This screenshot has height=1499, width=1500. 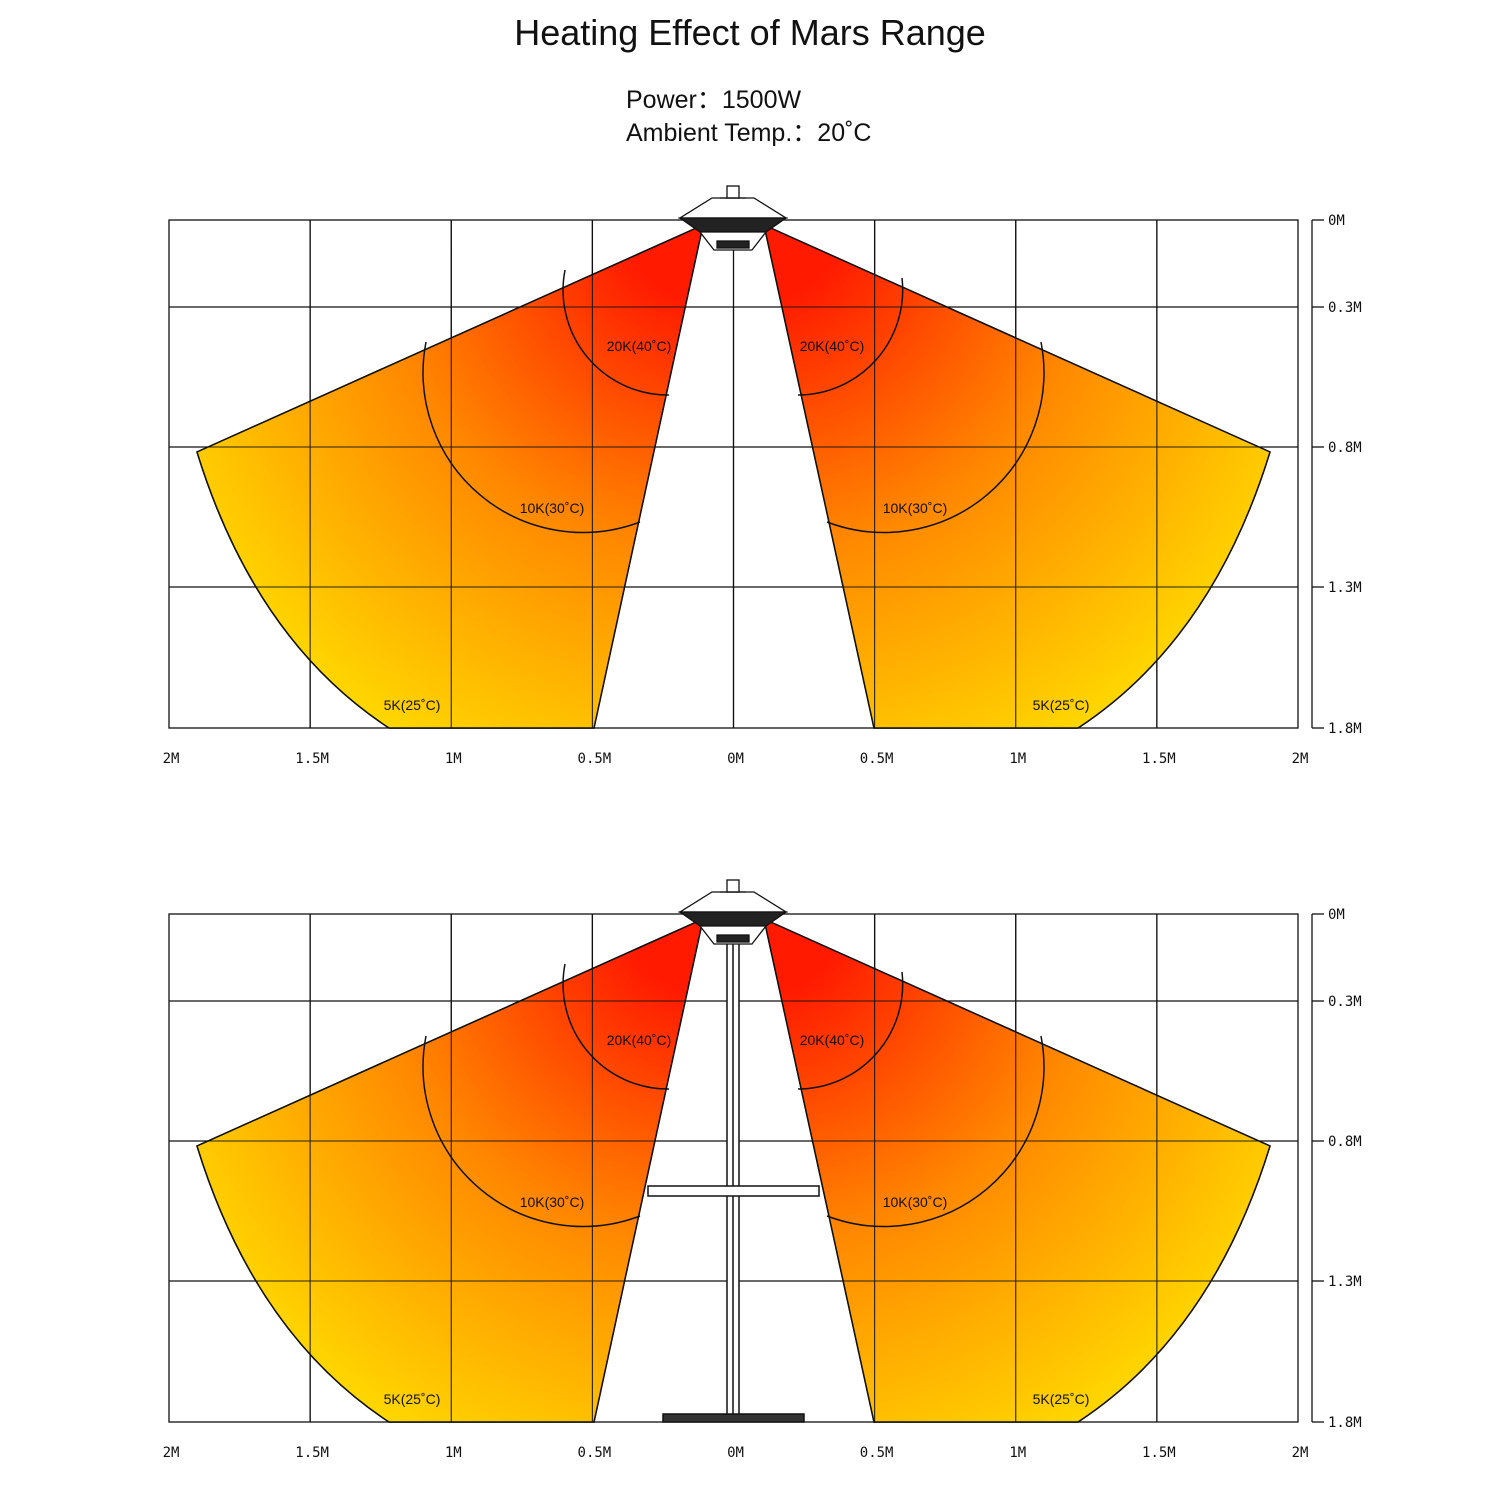 What do you see at coordinates (733, 1418) in the screenshot?
I see `stand-base` at bounding box center [733, 1418].